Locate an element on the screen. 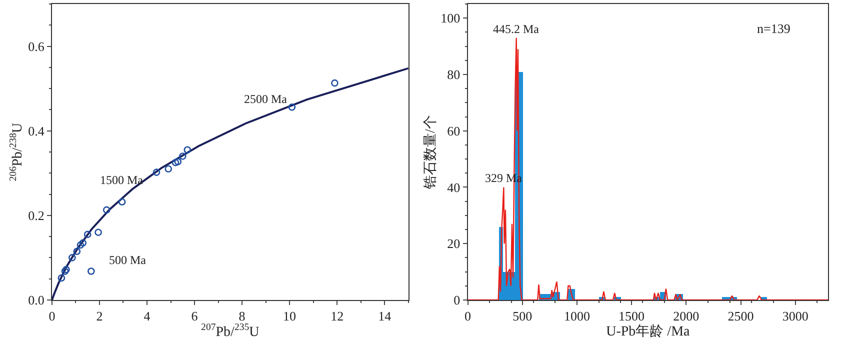 This screenshot has height=340, width=850. y-tick-label: 0.0 is located at coordinates (36, 300).